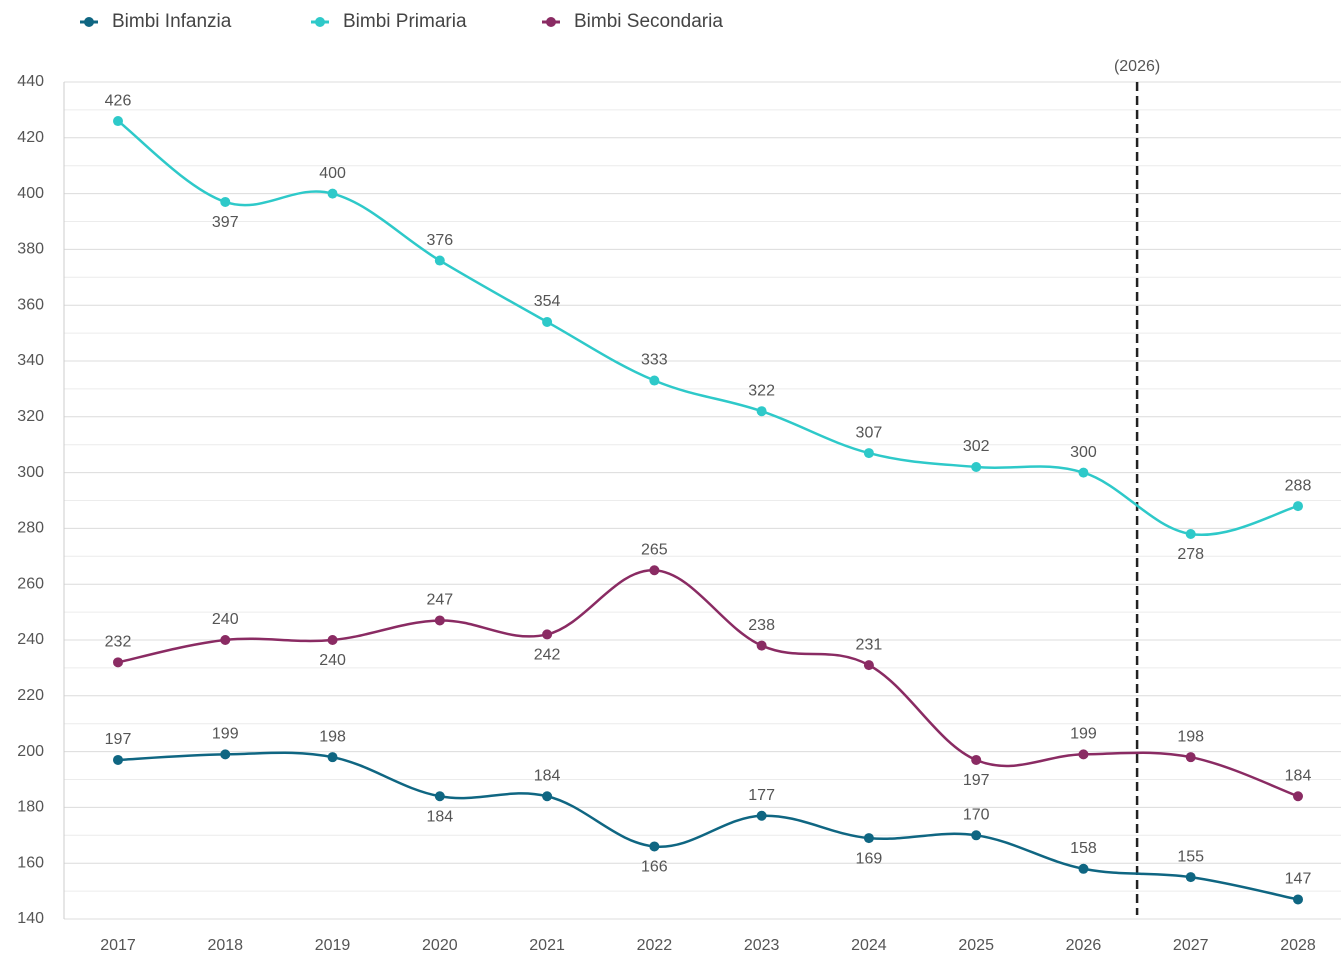 This screenshot has width=1341, height=958. What do you see at coordinates (654, 360) in the screenshot?
I see `data-label: 333` at bounding box center [654, 360].